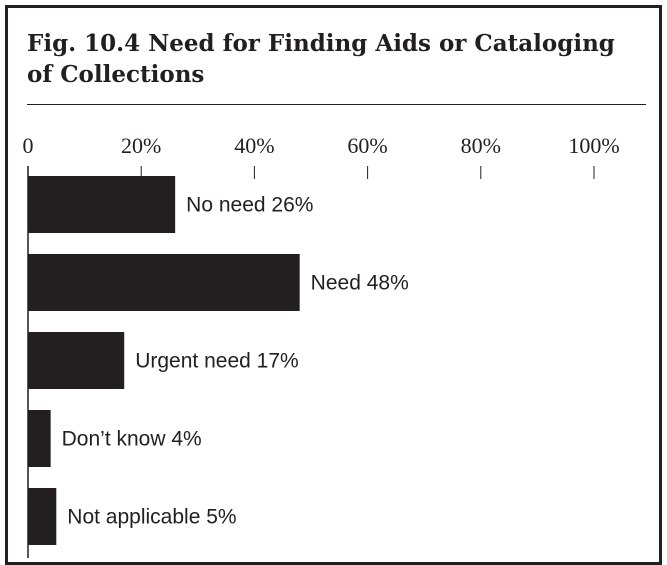 Image resolution: width=667 pixels, height=565 pixels. I want to click on x-tick-label: 20%, so click(141, 145).